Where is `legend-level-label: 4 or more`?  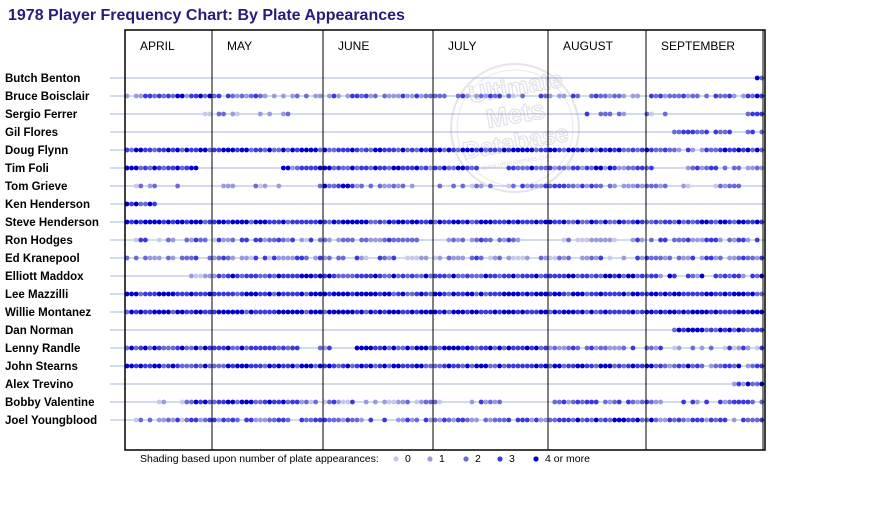 legend-level-label: 4 or more is located at coordinates (567, 459).